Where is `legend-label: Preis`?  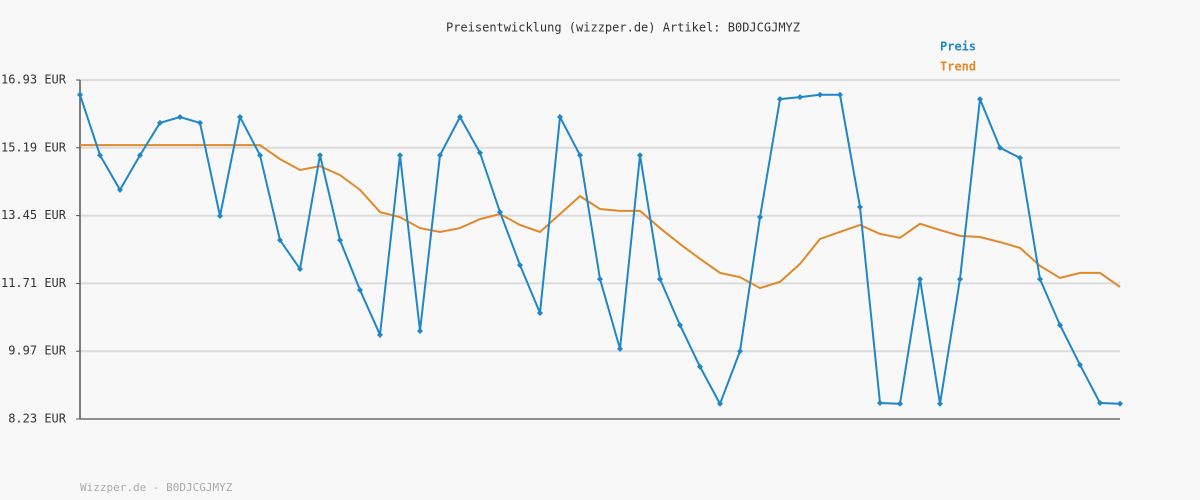 legend-label: Preis is located at coordinates (958, 47).